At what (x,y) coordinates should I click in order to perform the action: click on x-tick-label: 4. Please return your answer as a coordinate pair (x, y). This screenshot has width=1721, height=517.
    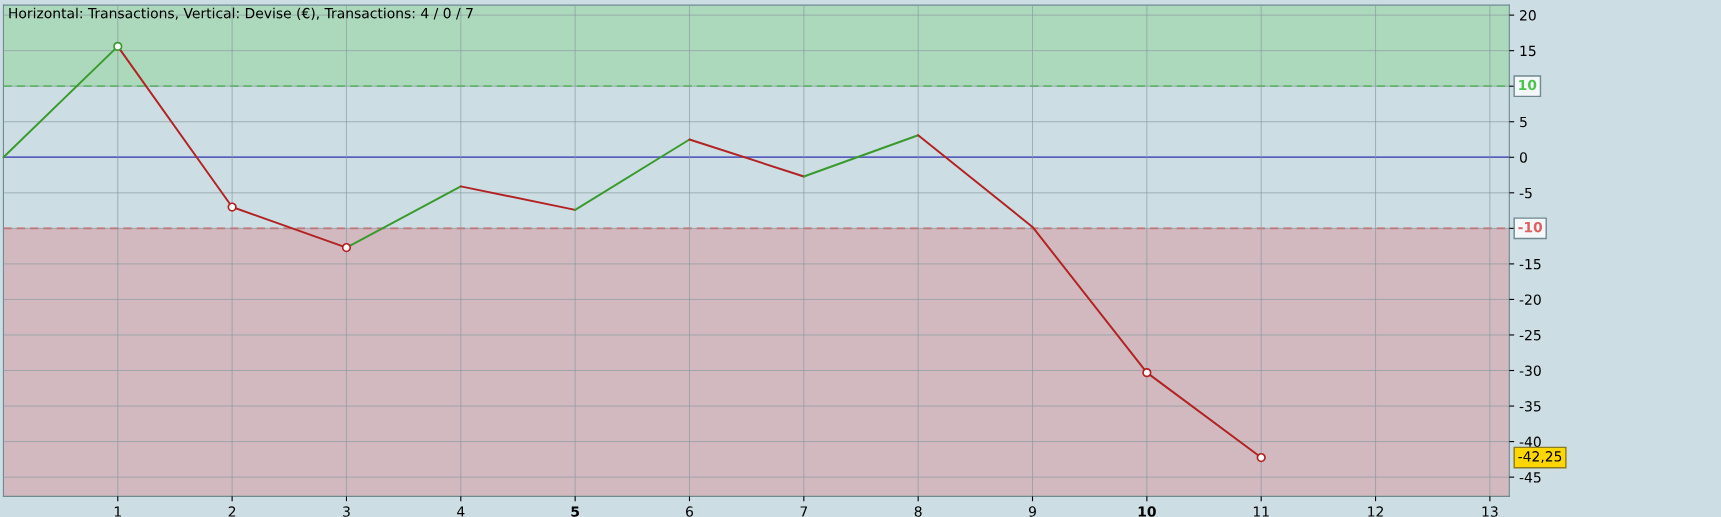
    Looking at the image, I should click on (461, 511).